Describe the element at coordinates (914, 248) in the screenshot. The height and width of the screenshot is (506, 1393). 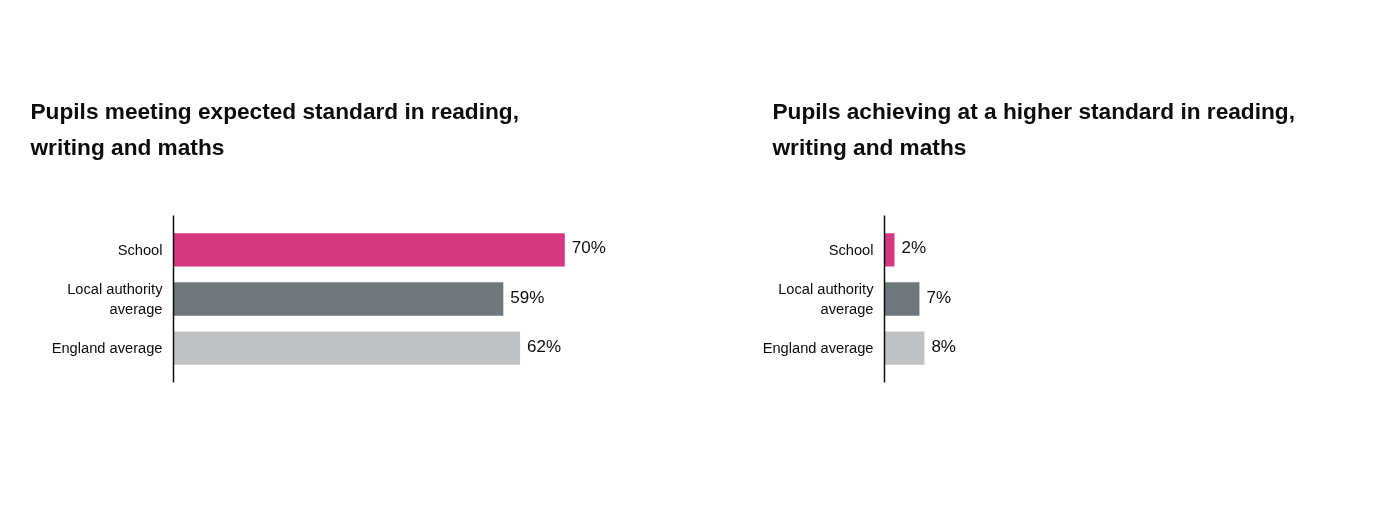
I see `data-label: 2%` at that location.